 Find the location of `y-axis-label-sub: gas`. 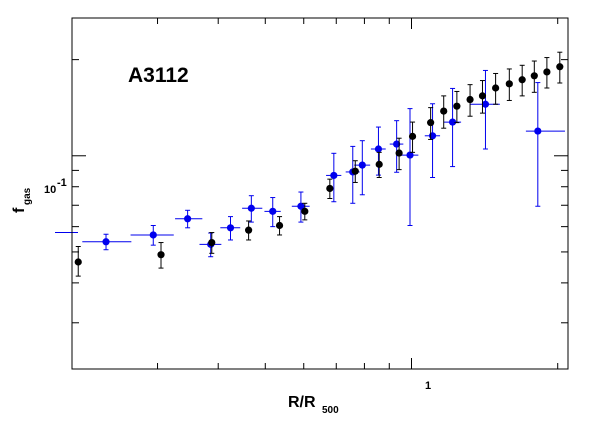

y-axis-label-sub: gas is located at coordinates (27, 196).